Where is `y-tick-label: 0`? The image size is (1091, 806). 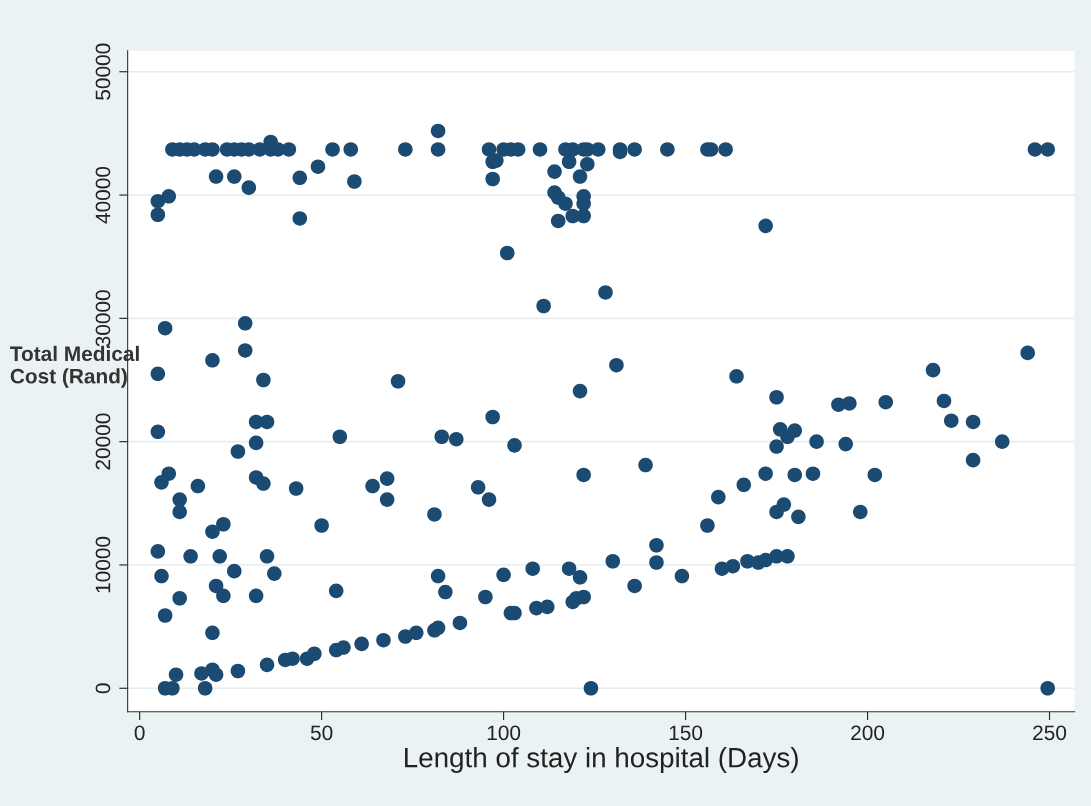
y-tick-label: 0 is located at coordinates (103, 688).